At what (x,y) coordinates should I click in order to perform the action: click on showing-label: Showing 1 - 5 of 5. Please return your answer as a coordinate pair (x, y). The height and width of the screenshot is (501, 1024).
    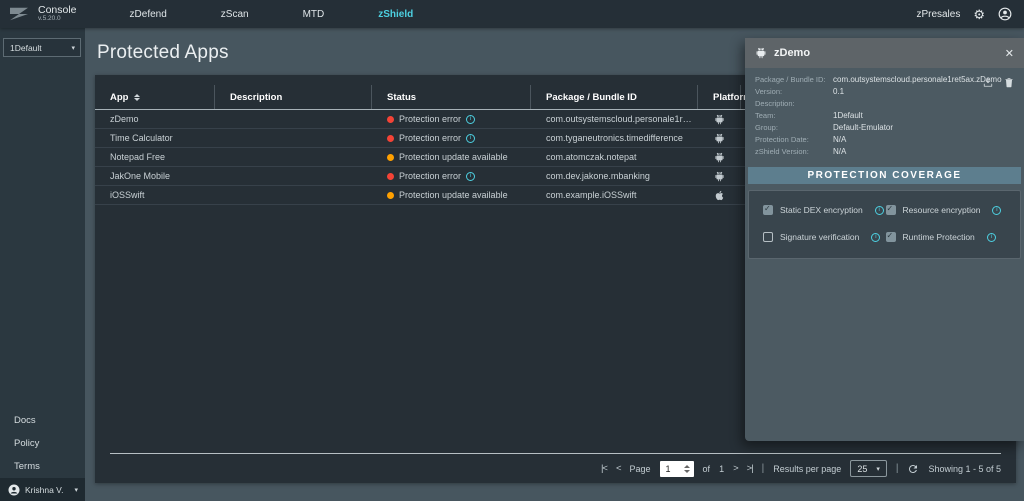
    Looking at the image, I should click on (964, 468).